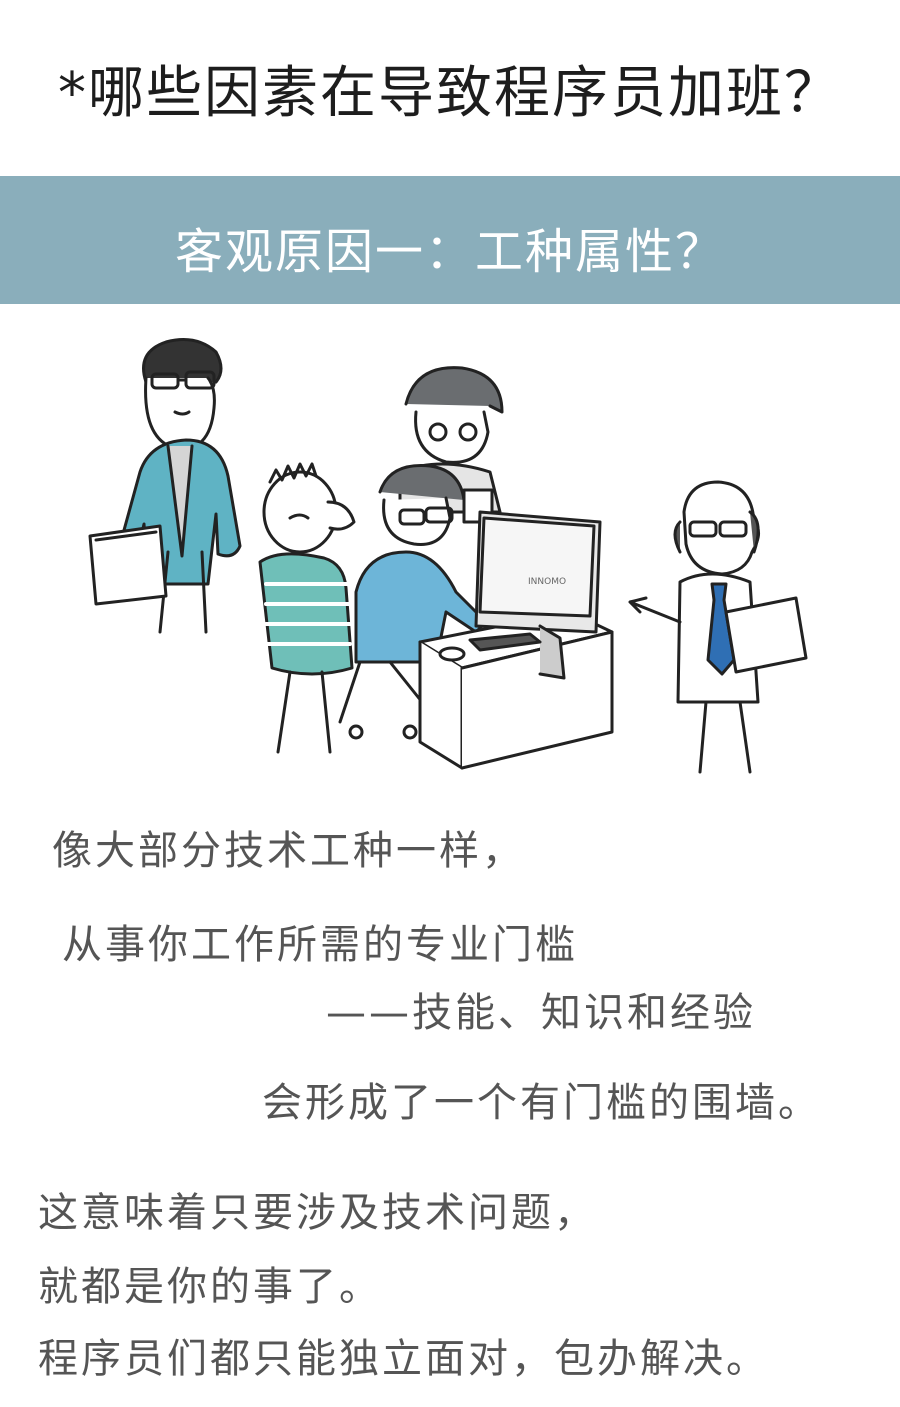 The width and height of the screenshot is (900, 1407). What do you see at coordinates (413, 602) in the screenshot?
I see `seated-programmer-figure` at bounding box center [413, 602].